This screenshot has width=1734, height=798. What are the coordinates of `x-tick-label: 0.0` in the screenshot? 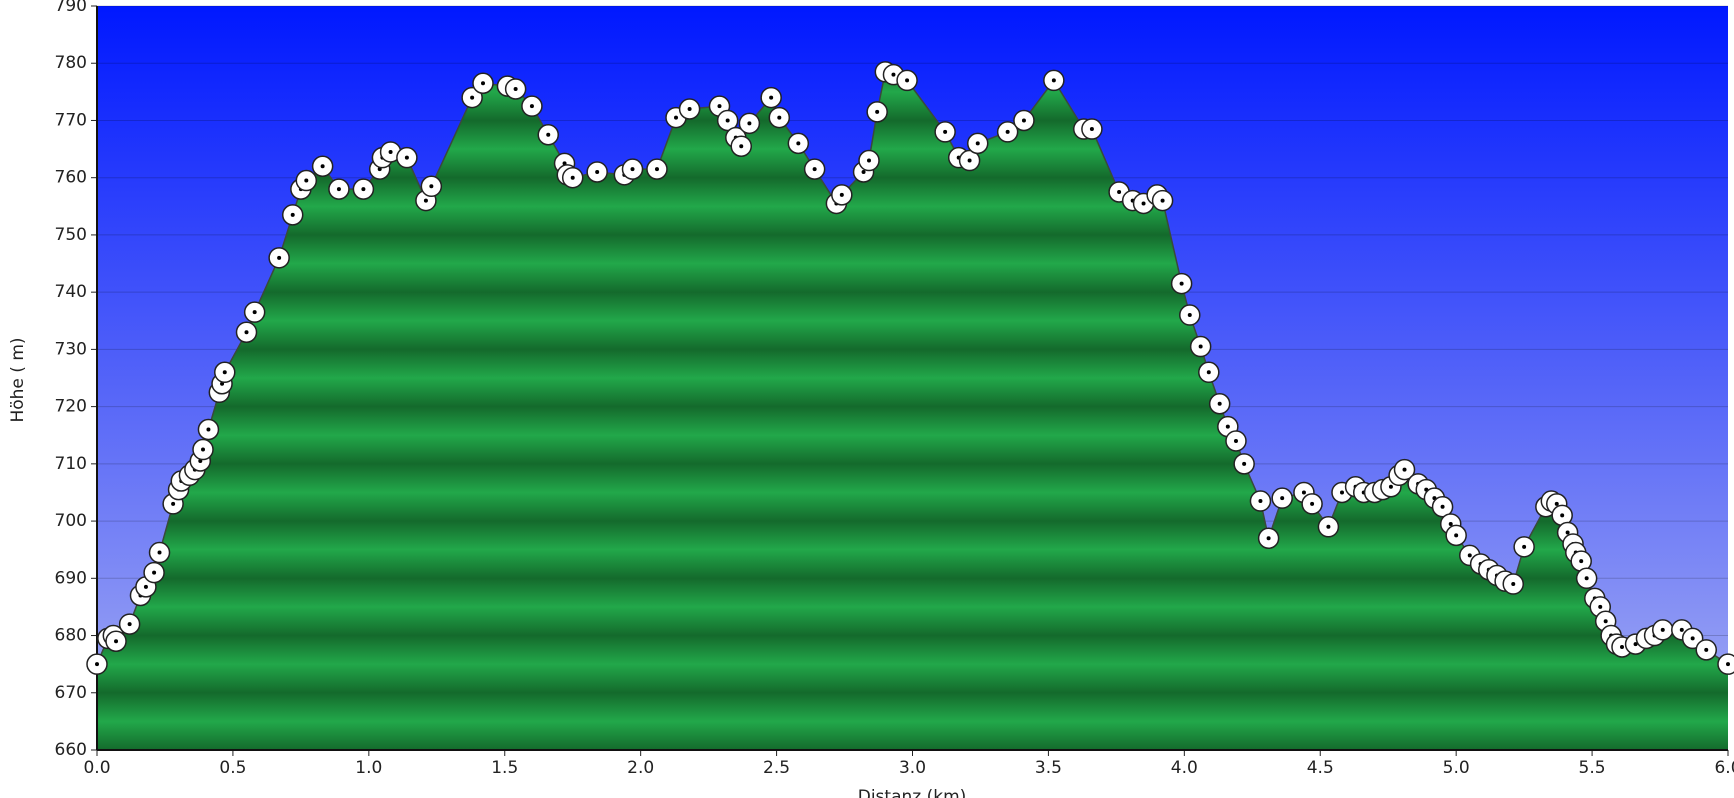 It's located at (96, 768).